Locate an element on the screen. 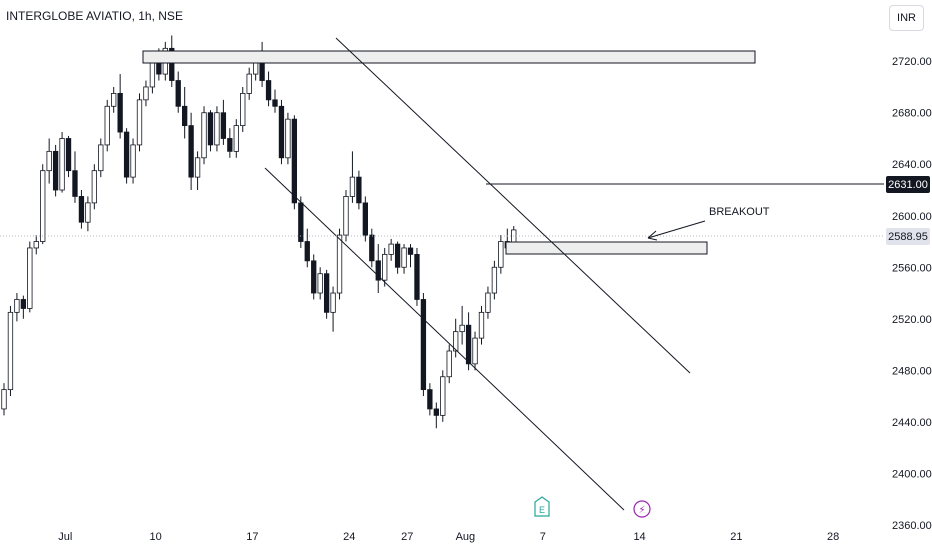 The width and height of the screenshot is (932, 550). x-tick-label: Aug is located at coordinates (466, 537).